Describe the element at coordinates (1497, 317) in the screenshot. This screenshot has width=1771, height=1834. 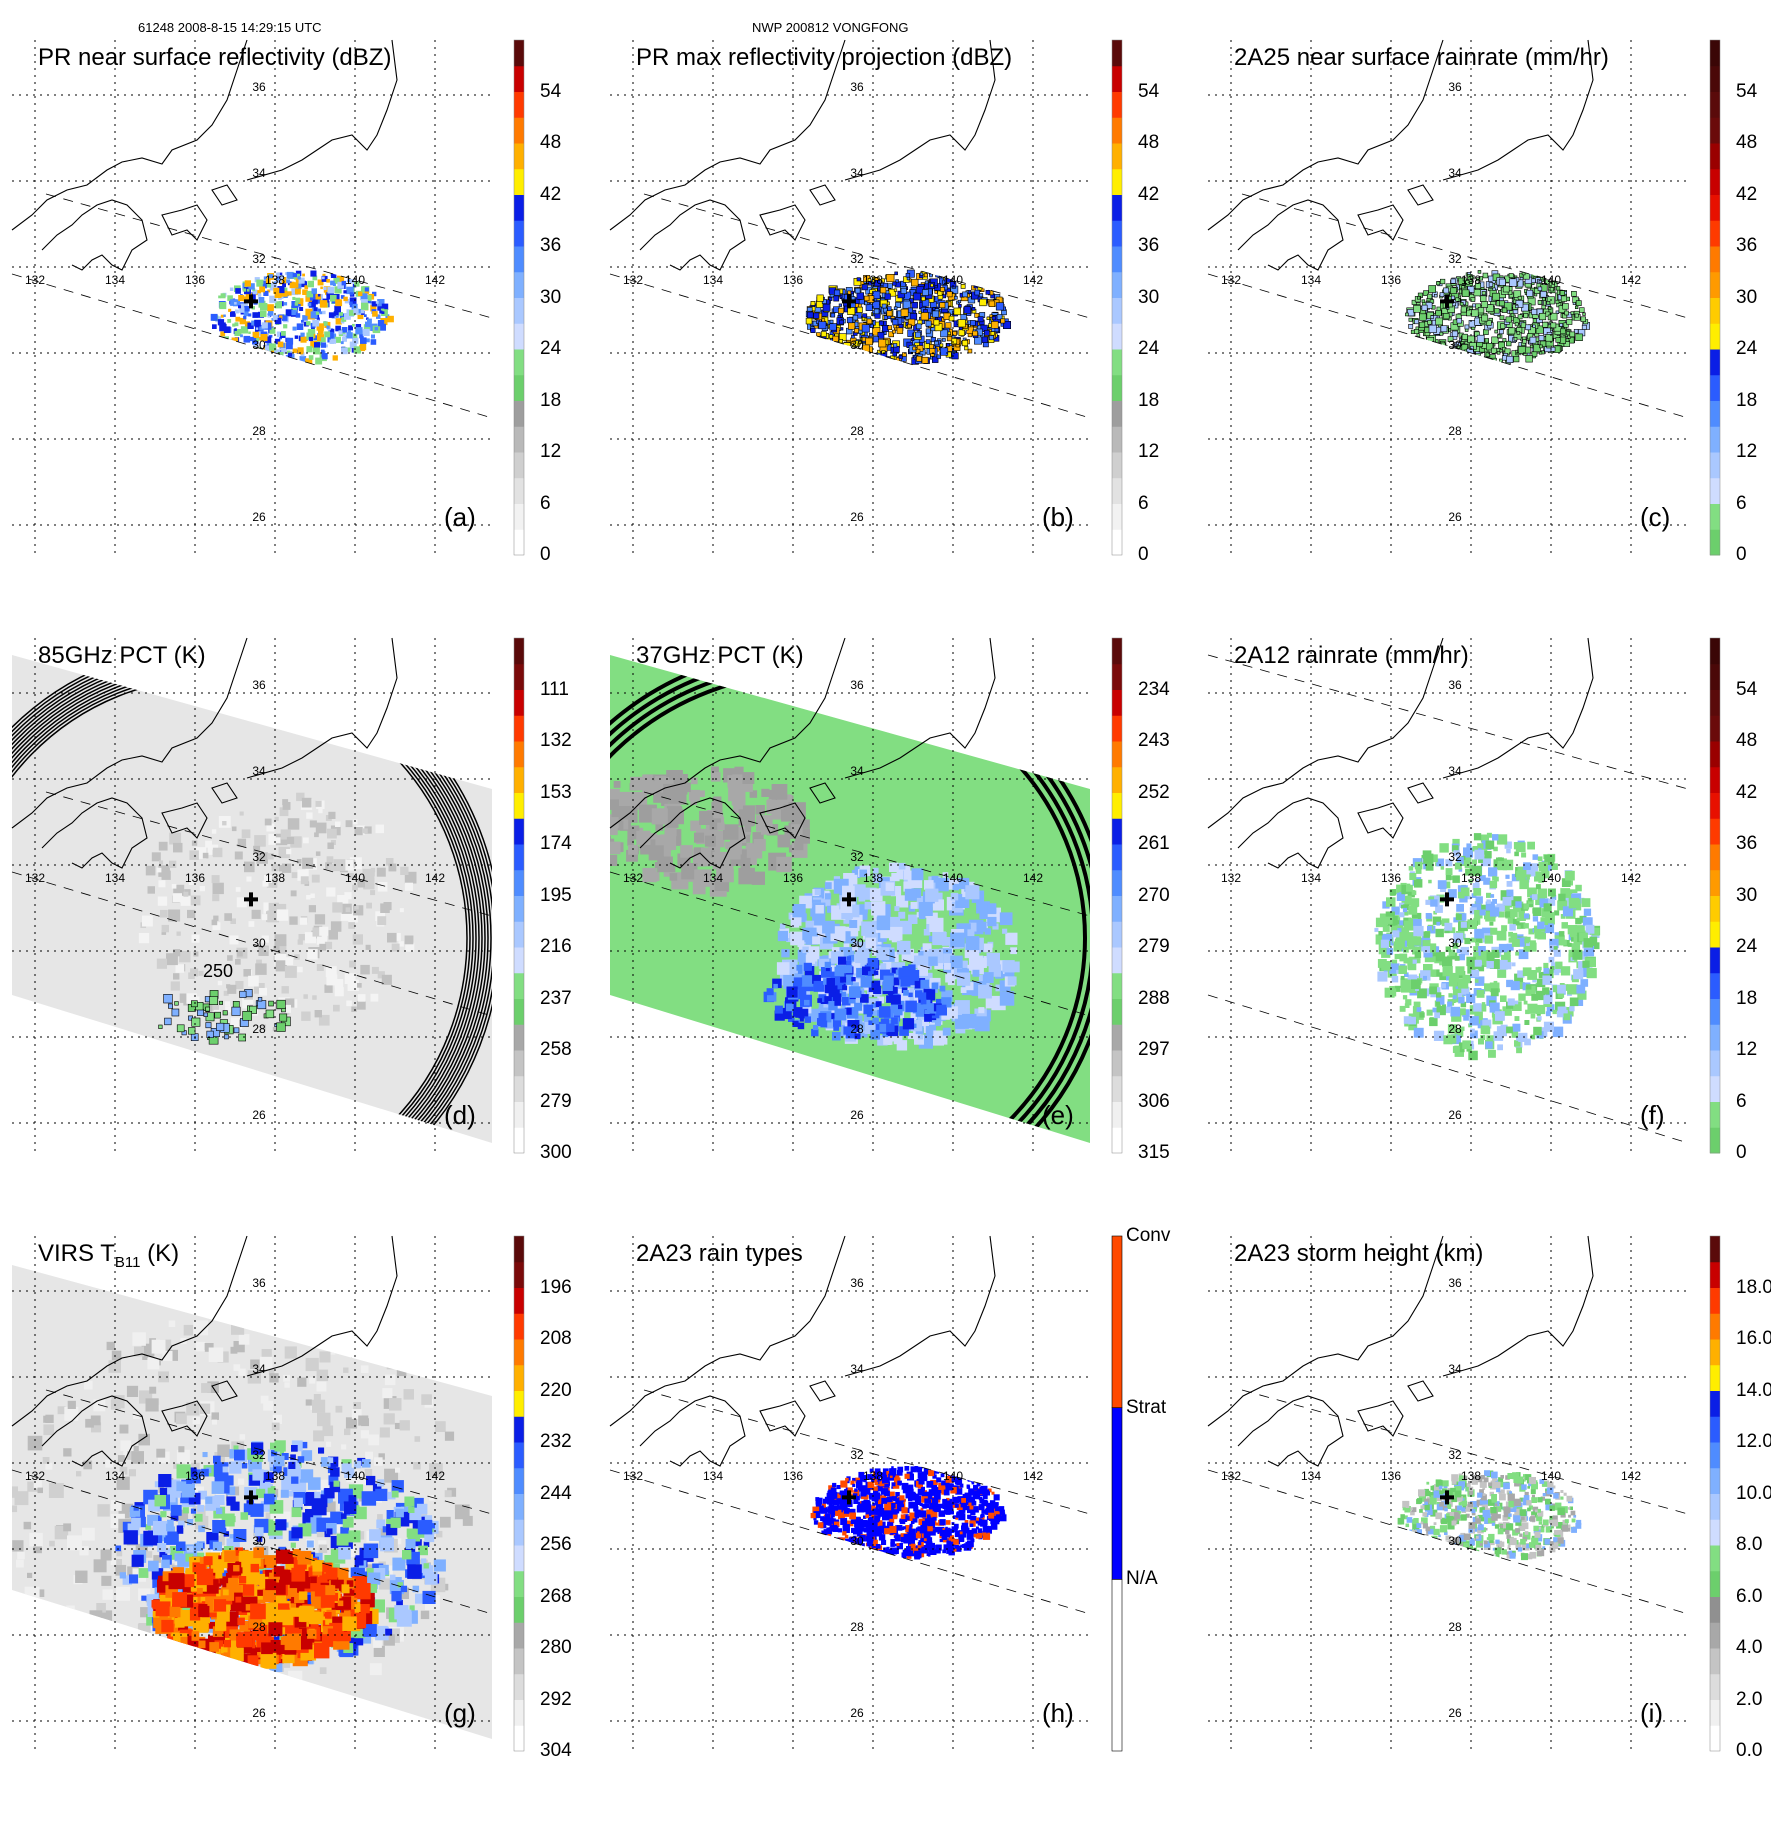
I see `data-layer` at that location.